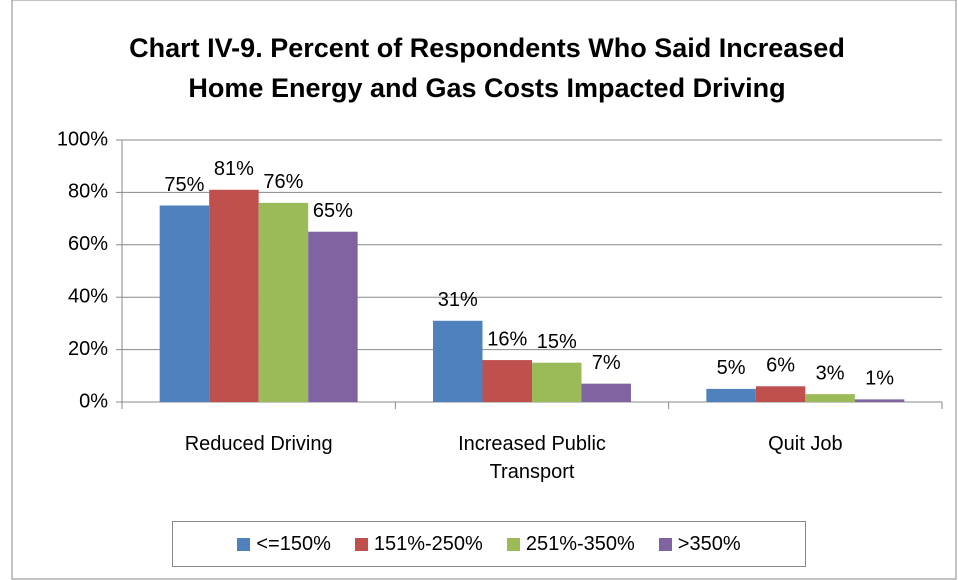 The width and height of the screenshot is (958, 580). I want to click on data-label: 76%, so click(283, 182).